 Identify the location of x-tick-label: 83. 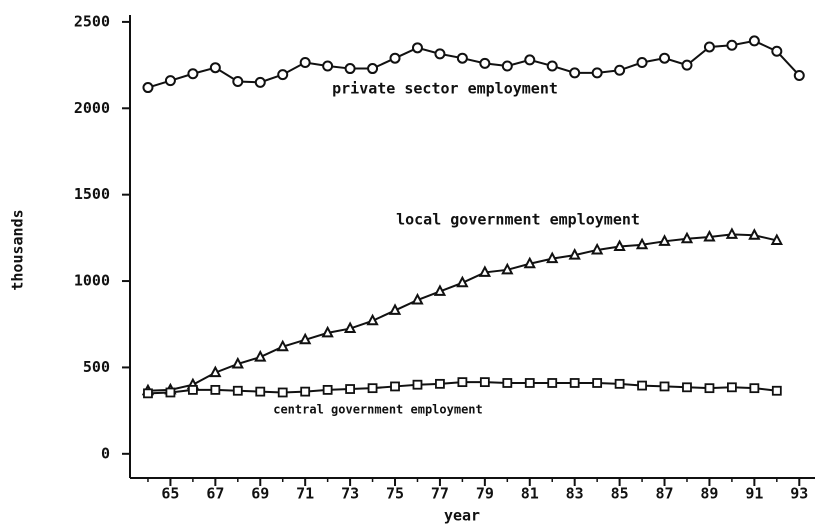
(575, 494).